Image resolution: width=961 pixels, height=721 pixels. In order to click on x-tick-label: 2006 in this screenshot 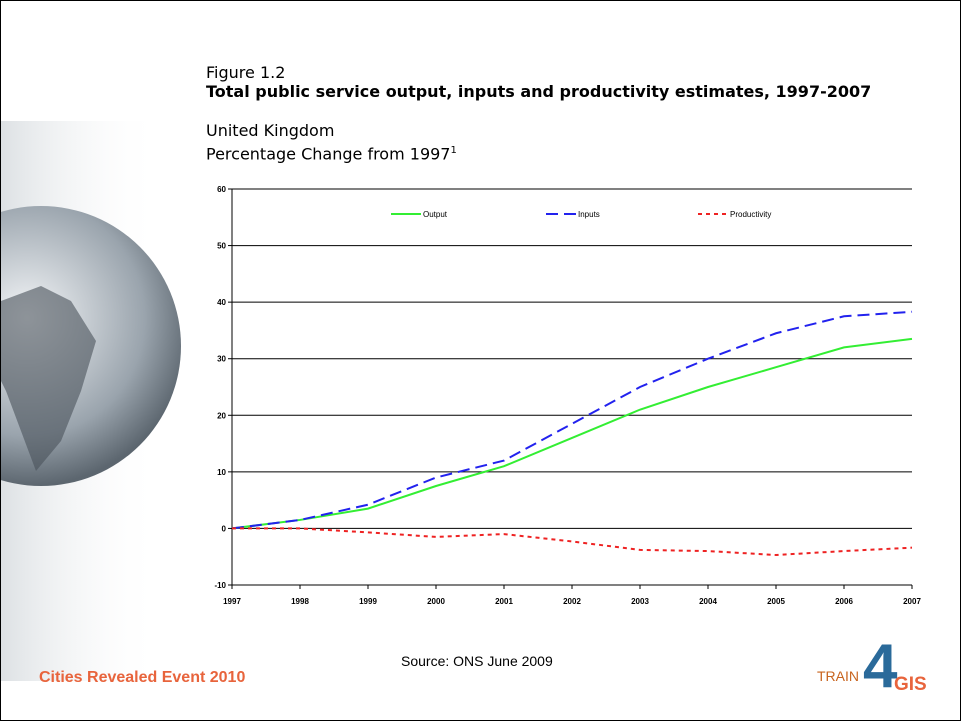, I will do `click(844, 601)`.